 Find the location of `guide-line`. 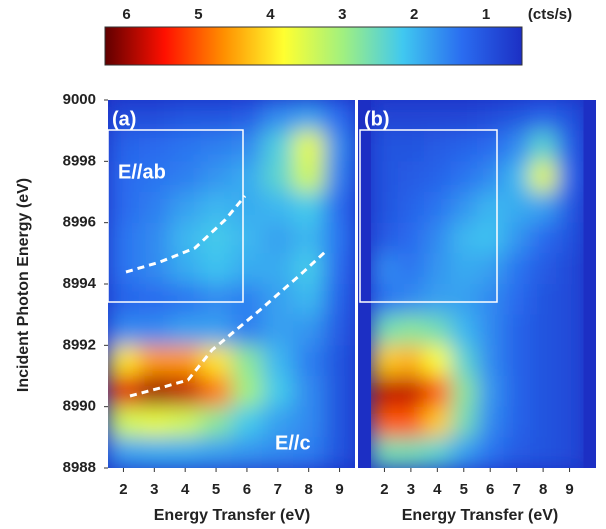

guide-line is located at coordinates (186, 234).